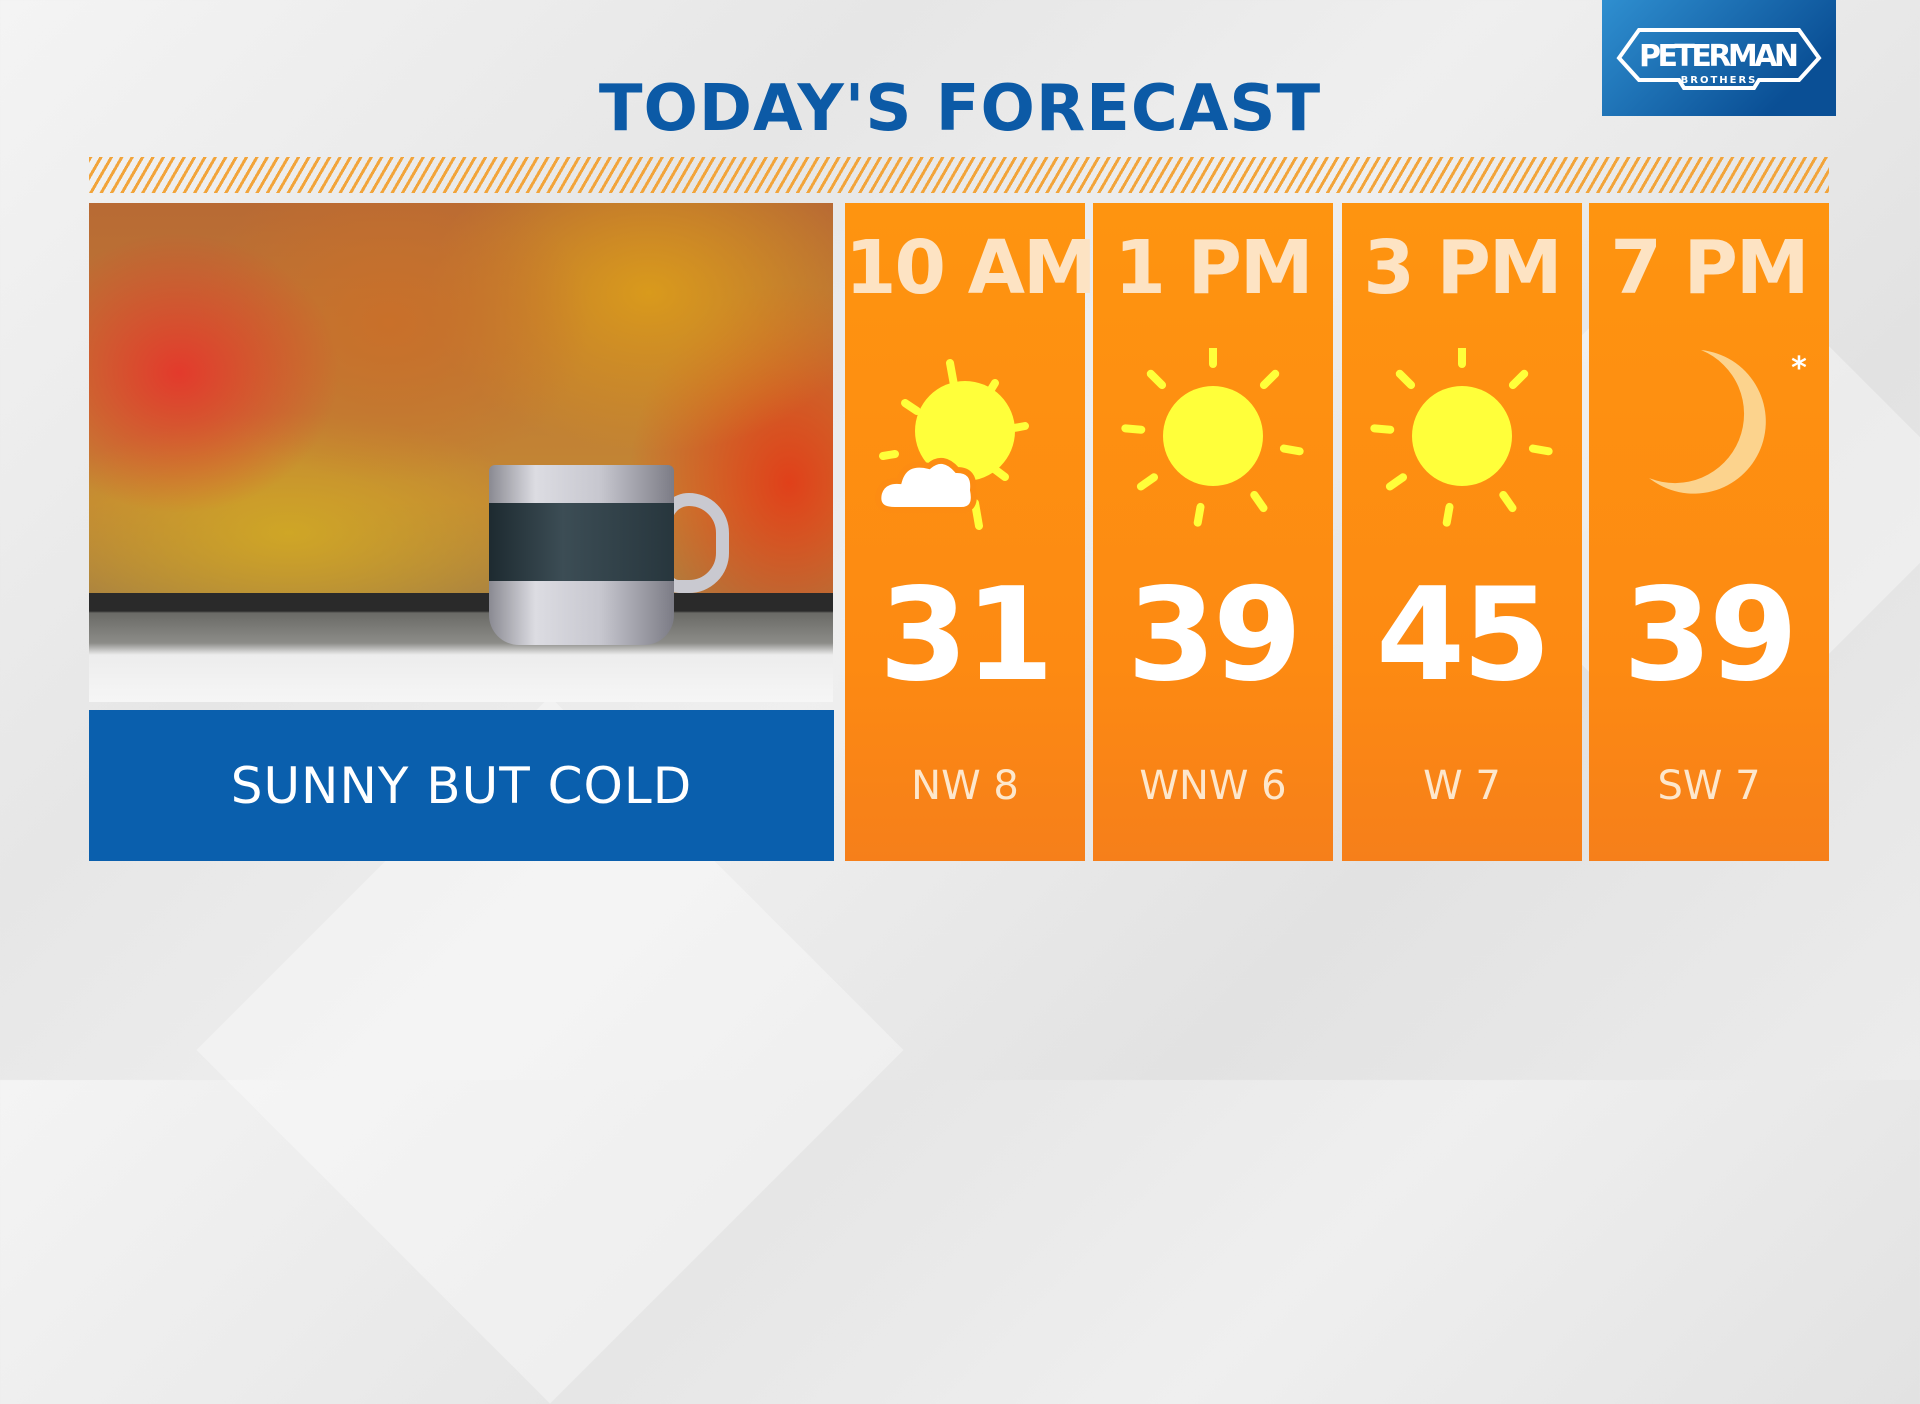 The height and width of the screenshot is (1404, 1920). What do you see at coordinates (581, 542) in the screenshot?
I see `mug-band` at bounding box center [581, 542].